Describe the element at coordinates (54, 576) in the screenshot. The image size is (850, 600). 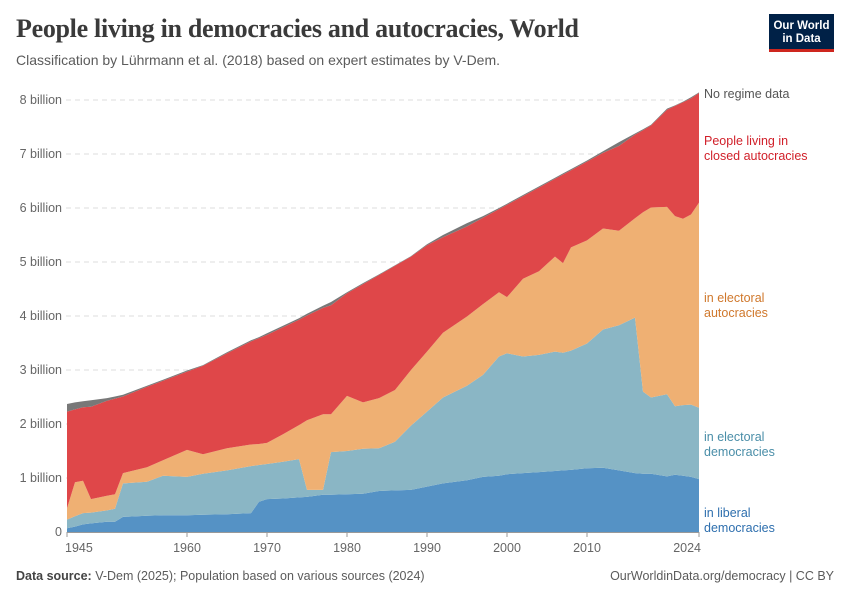
I see `source-label: Data source:` at that location.